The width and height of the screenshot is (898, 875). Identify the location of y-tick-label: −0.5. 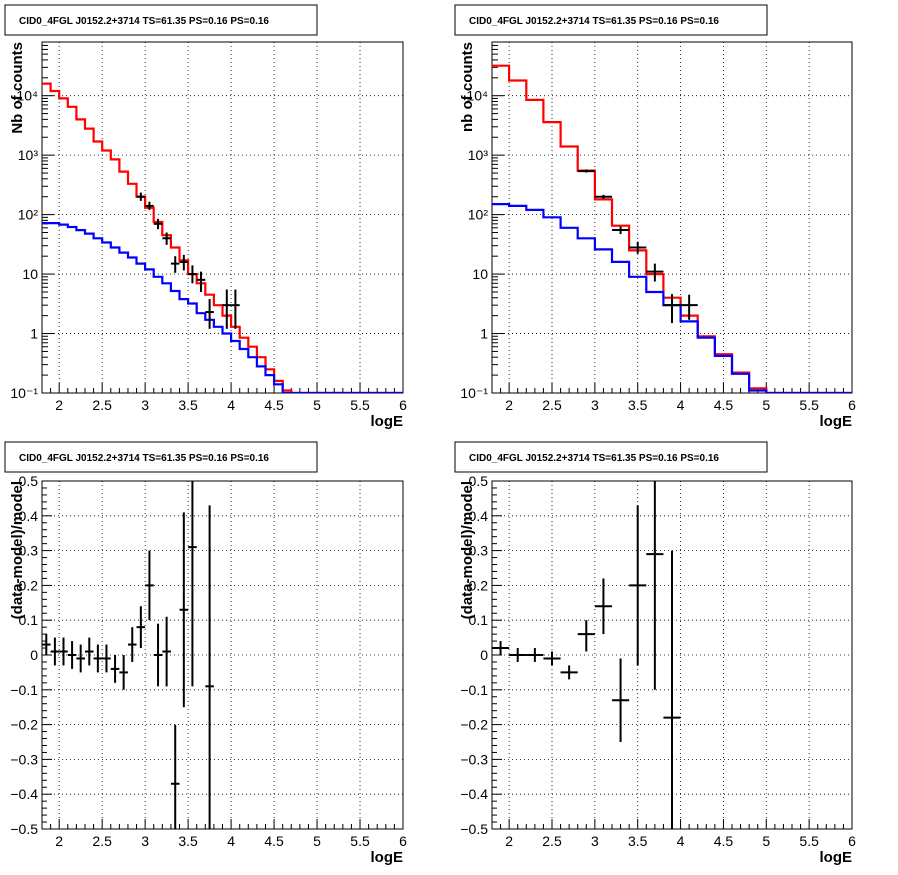
(474, 829).